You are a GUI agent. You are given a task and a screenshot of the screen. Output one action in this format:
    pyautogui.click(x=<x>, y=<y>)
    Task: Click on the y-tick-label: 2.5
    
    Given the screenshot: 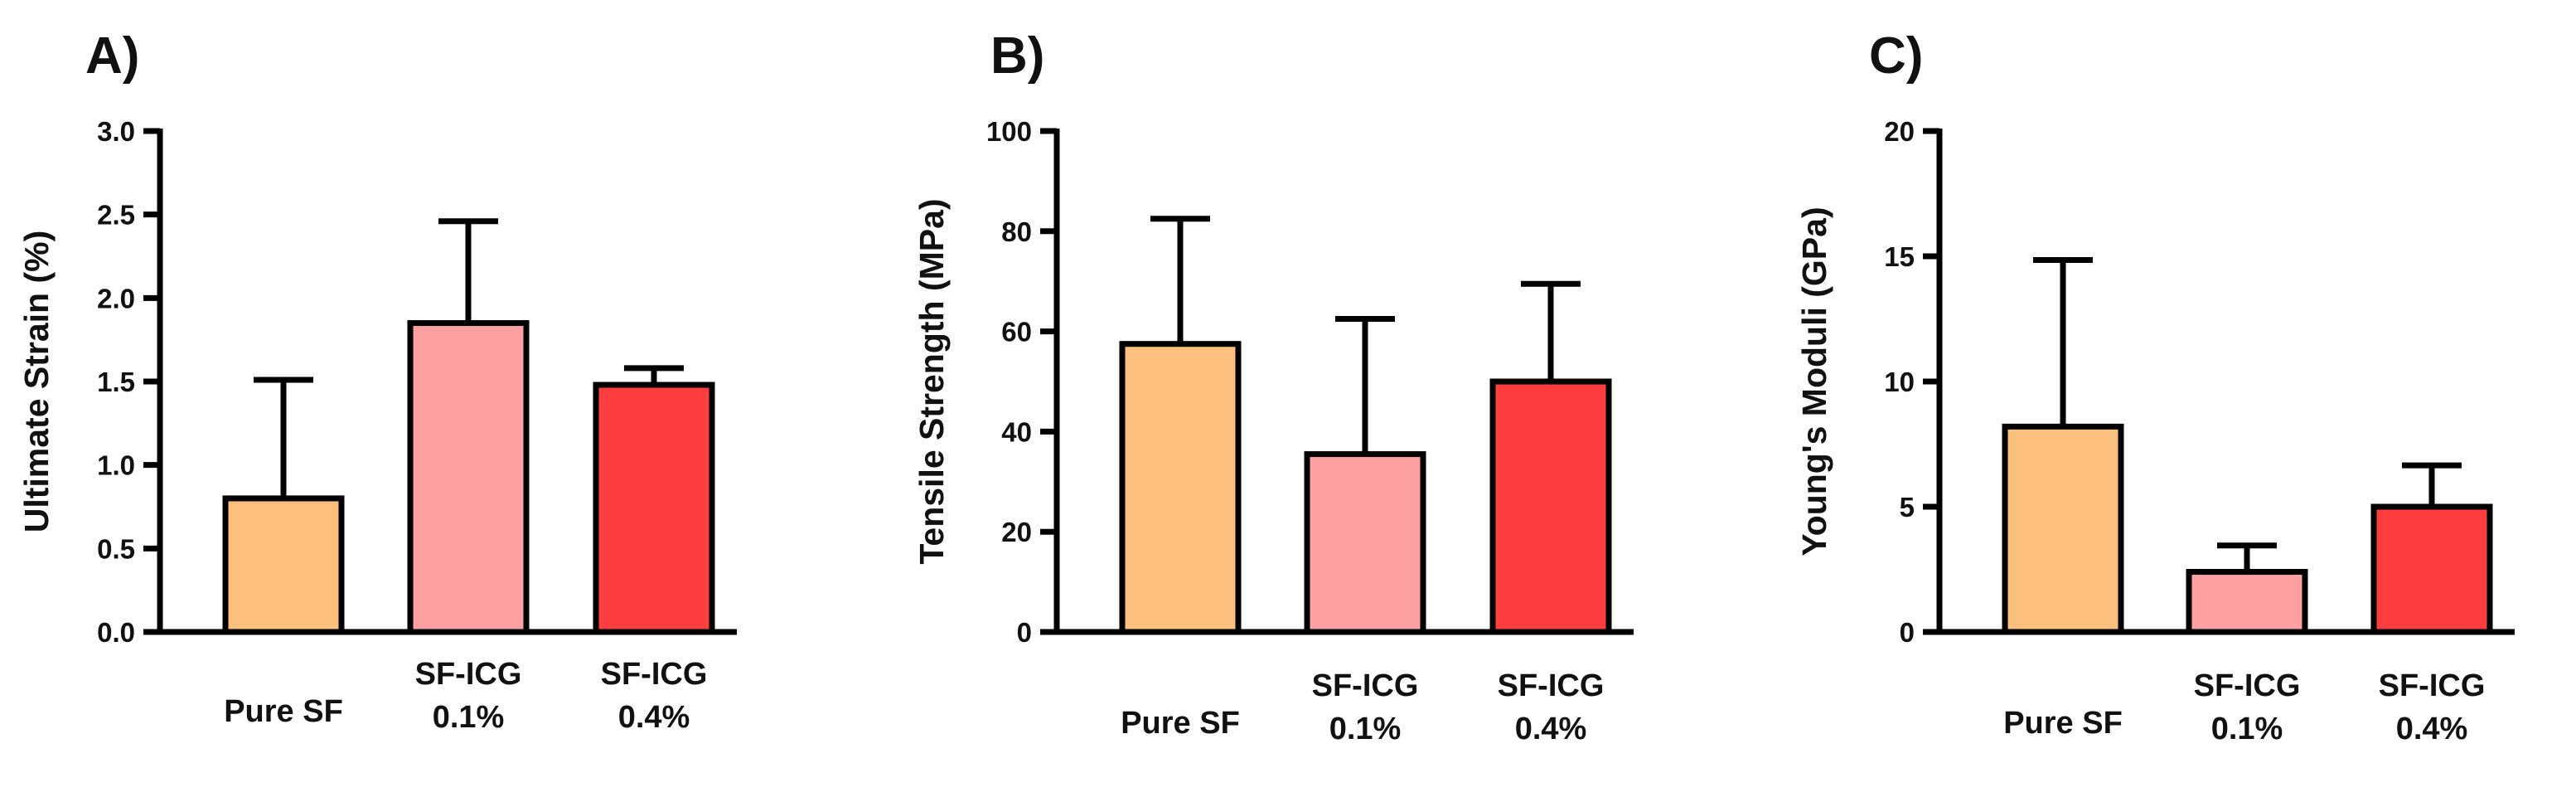 What is the action you would take?
    pyautogui.click(x=116, y=215)
    